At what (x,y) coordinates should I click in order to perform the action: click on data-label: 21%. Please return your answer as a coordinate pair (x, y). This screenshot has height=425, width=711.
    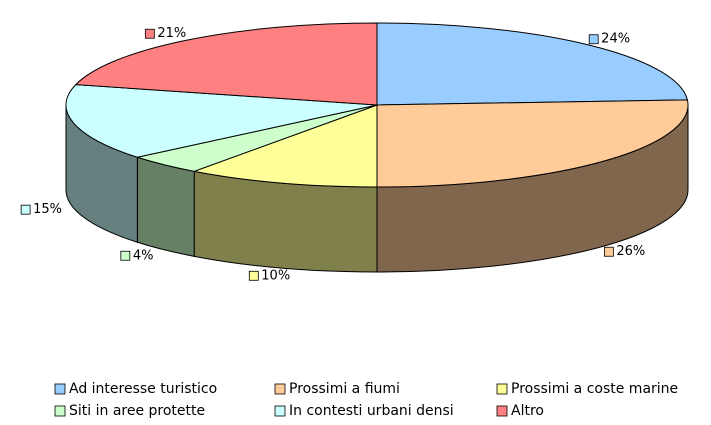
    Looking at the image, I should click on (171, 33).